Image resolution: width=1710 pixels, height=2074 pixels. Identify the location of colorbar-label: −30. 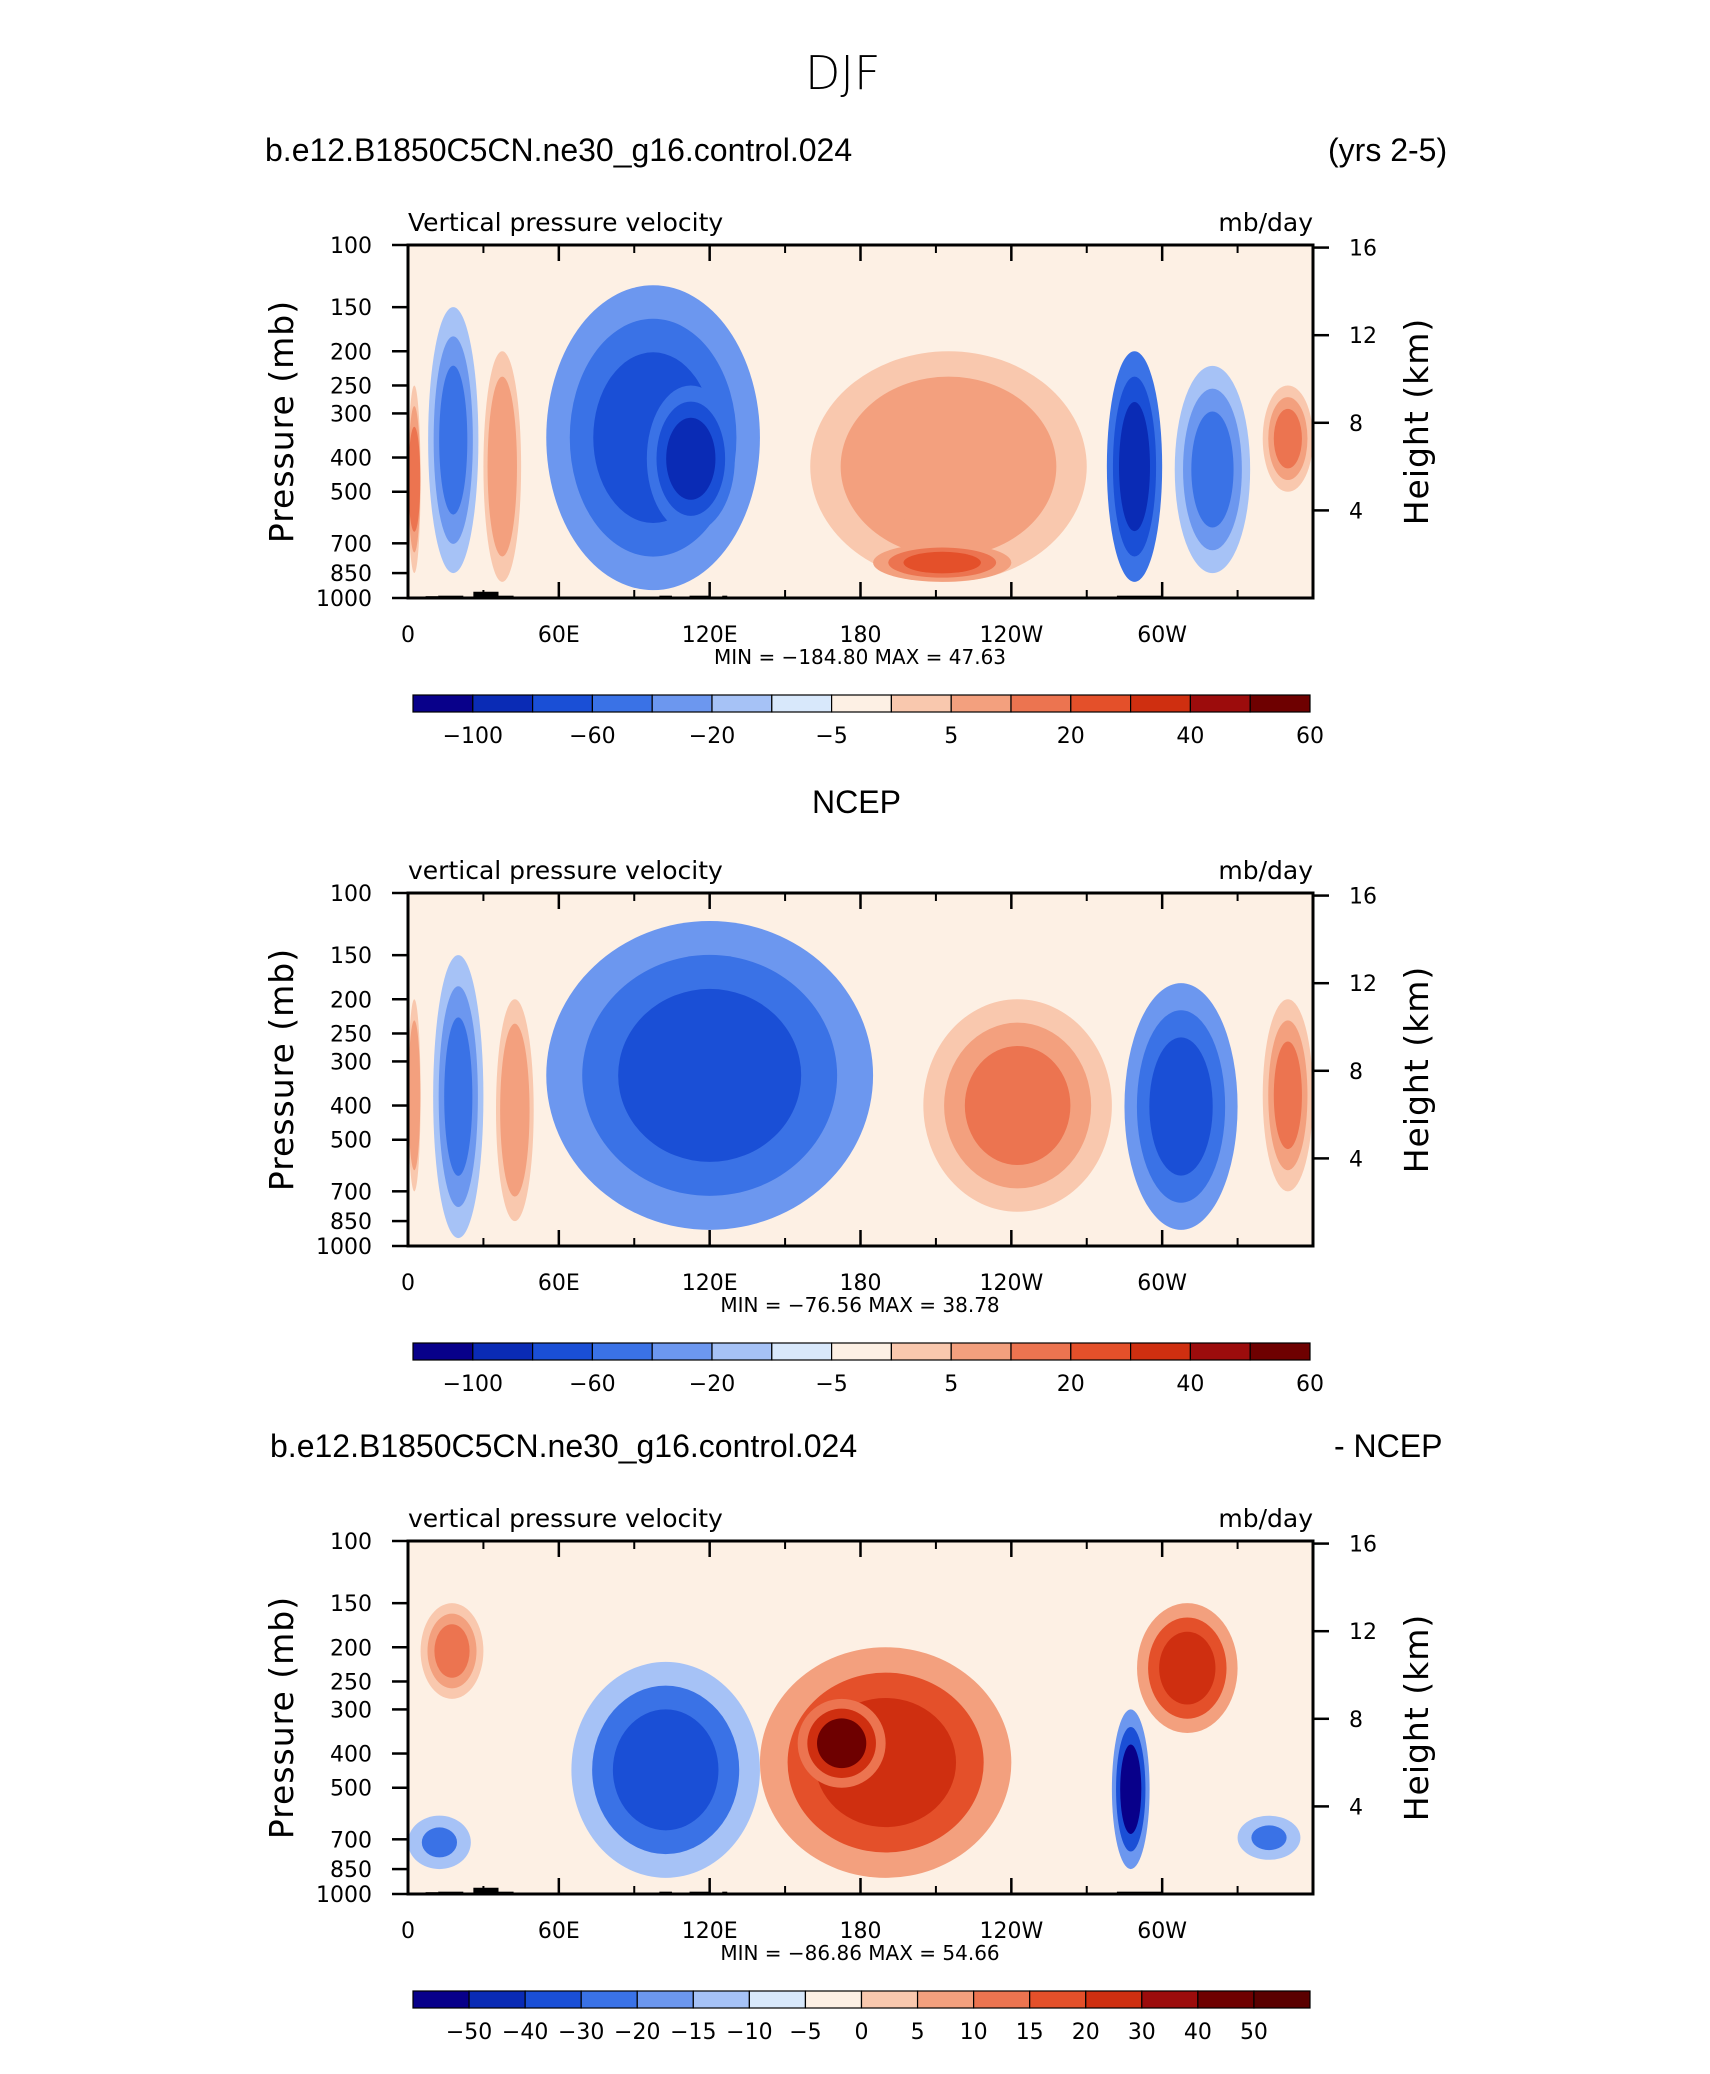
(581, 2032).